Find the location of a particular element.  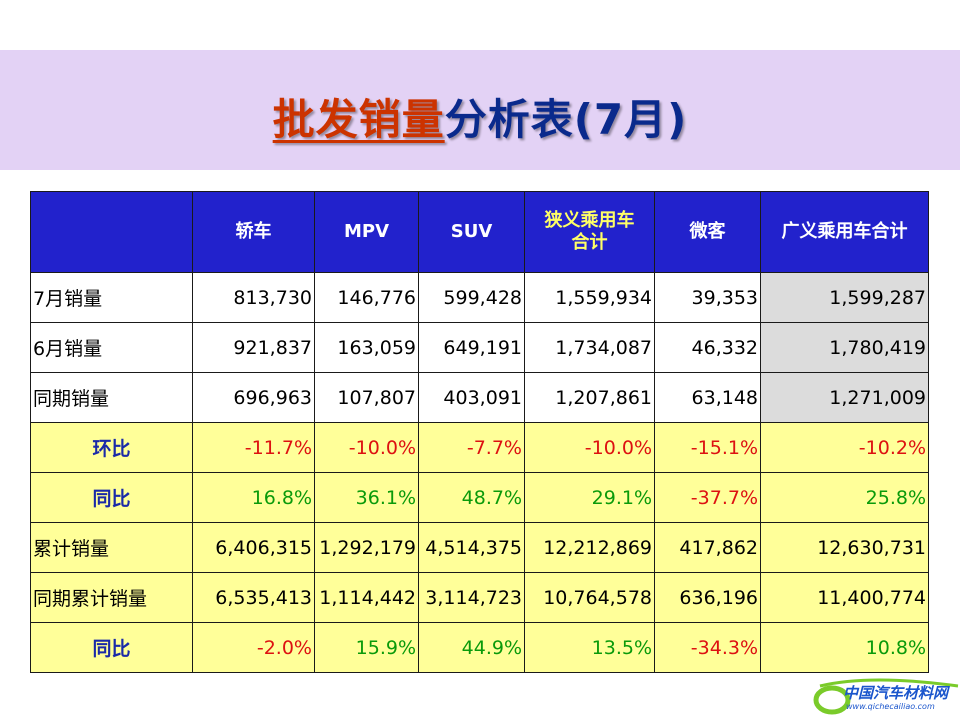

row-label: 7月销量 is located at coordinates (111, 297).